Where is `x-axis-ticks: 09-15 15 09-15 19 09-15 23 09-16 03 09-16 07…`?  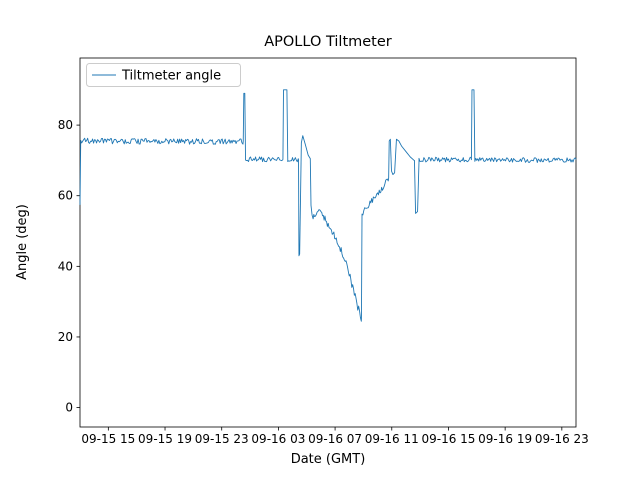 x-axis-ticks: 09-15 15 09-15 19 09-15 23 09-16 03 09-16 07… is located at coordinates (335, 436).